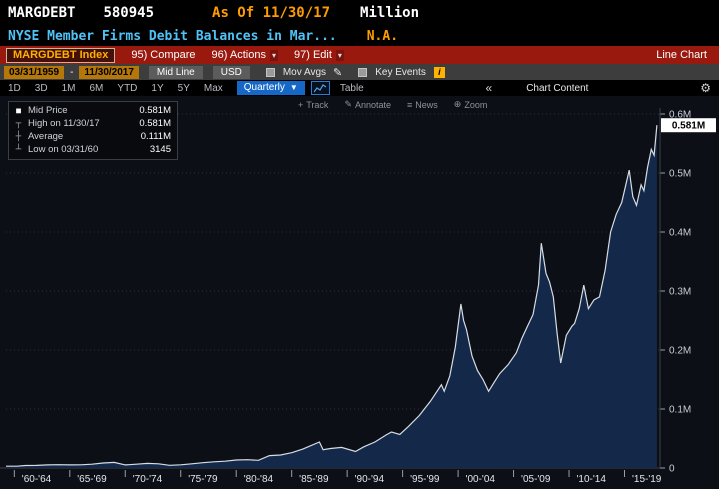 The height and width of the screenshot is (489, 719). I want to click on gear-icon: ⚙, so click(706, 88).